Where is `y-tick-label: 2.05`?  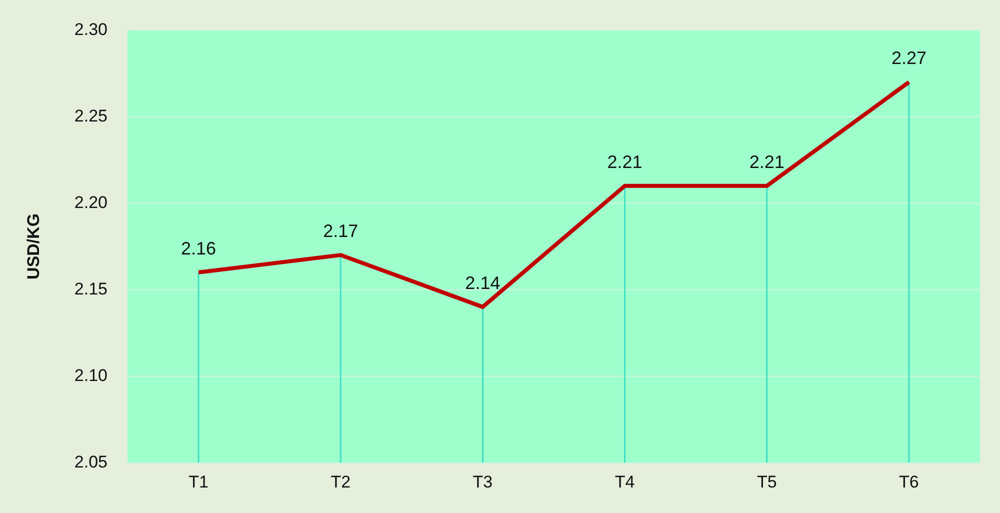 y-tick-label: 2.05 is located at coordinates (91, 462).